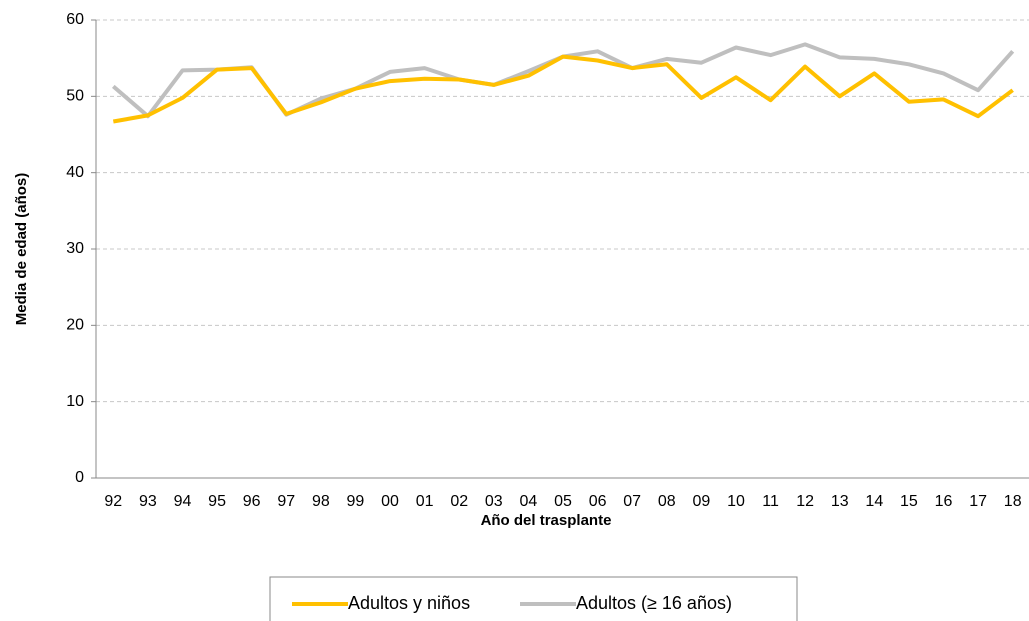  I want to click on x-tick-label: 13, so click(840, 501).